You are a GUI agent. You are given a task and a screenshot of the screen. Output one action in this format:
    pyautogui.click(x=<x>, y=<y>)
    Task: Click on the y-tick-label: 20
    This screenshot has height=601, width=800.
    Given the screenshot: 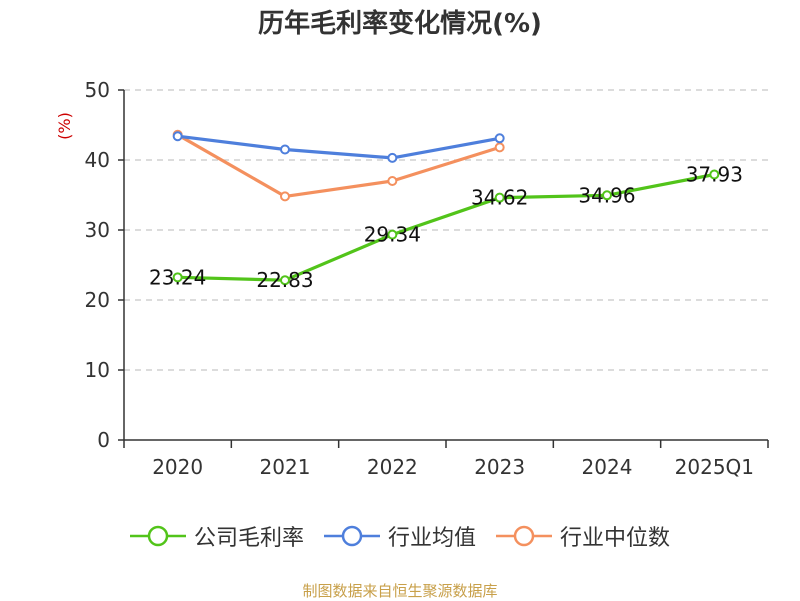 What is the action you would take?
    pyautogui.click(x=97, y=300)
    